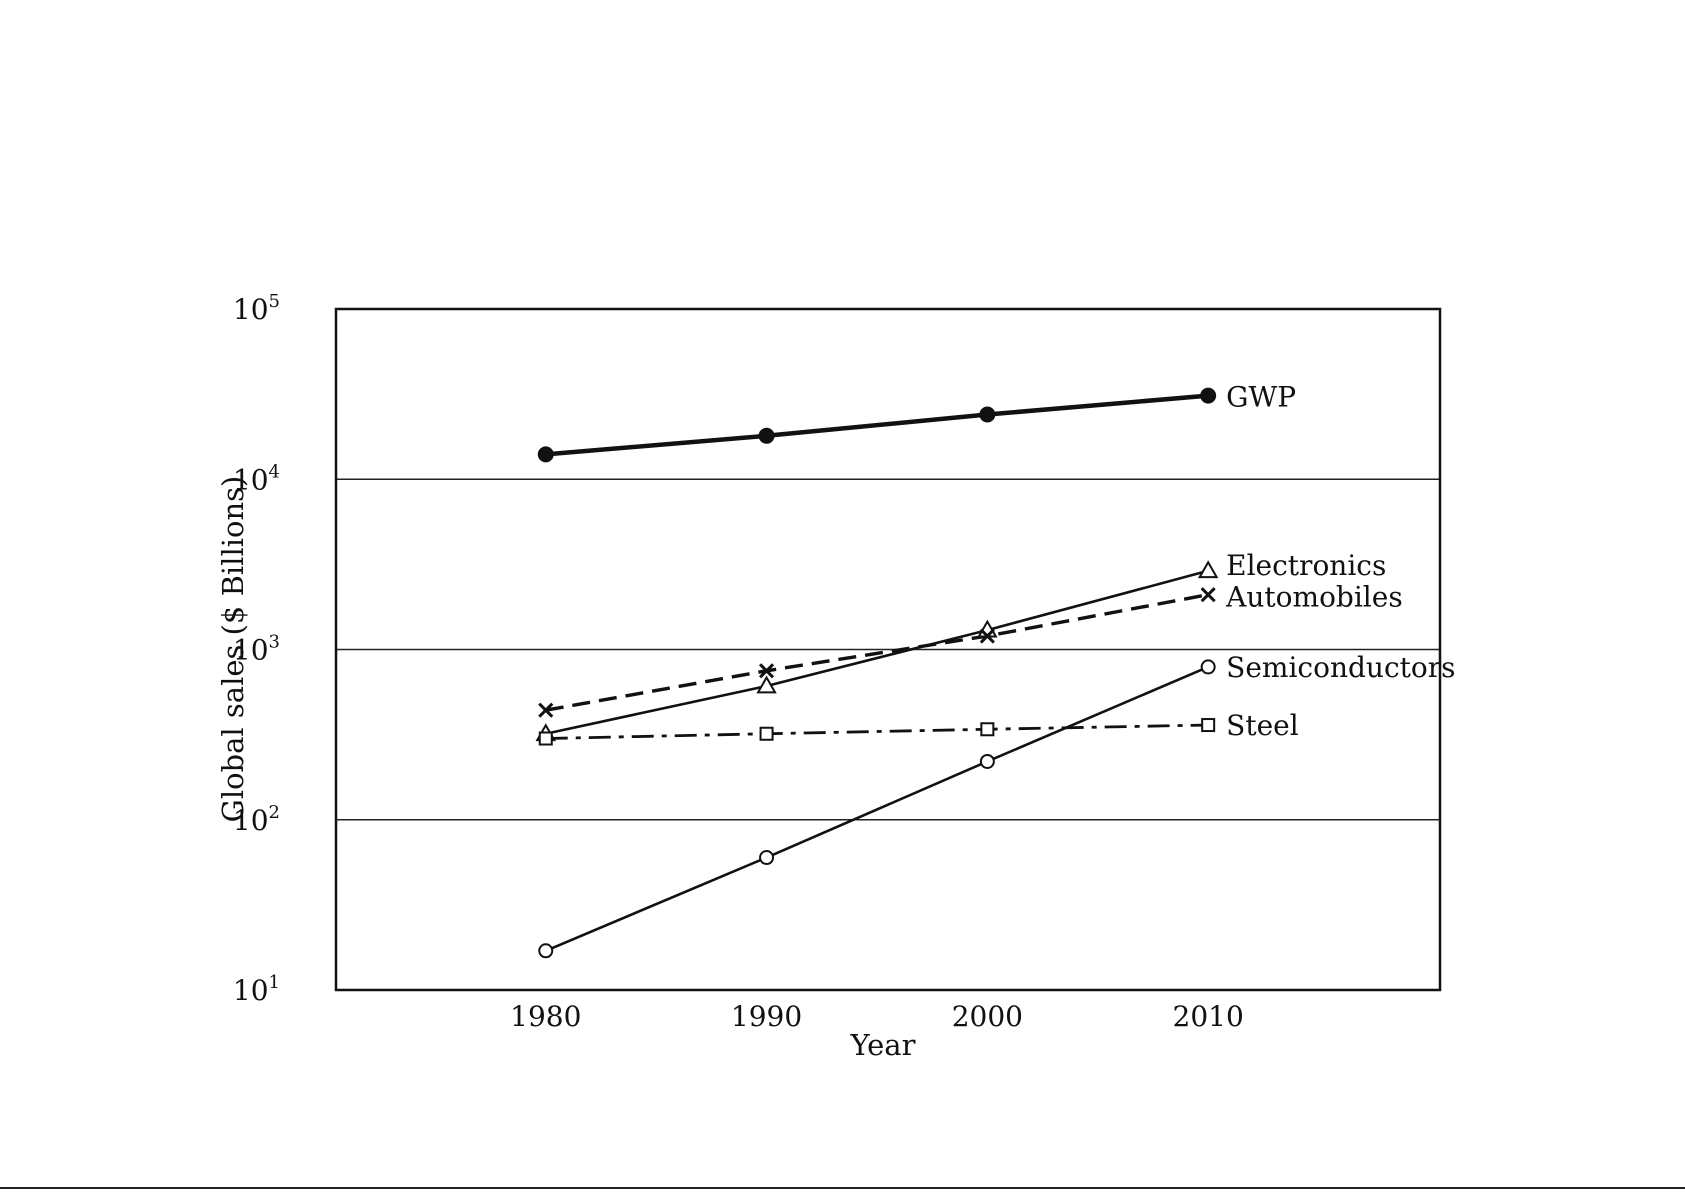  Describe the element at coordinates (274, 471) in the screenshot. I see `y-tick-exponent: 4` at that location.